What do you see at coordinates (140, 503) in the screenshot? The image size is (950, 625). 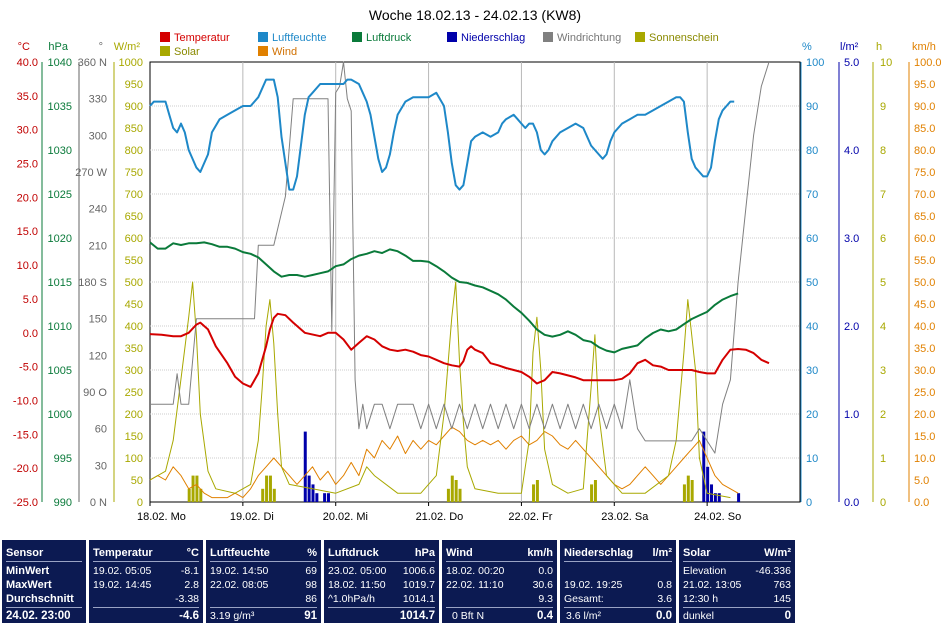 I see `solar-axis-tick-label: 0` at bounding box center [140, 503].